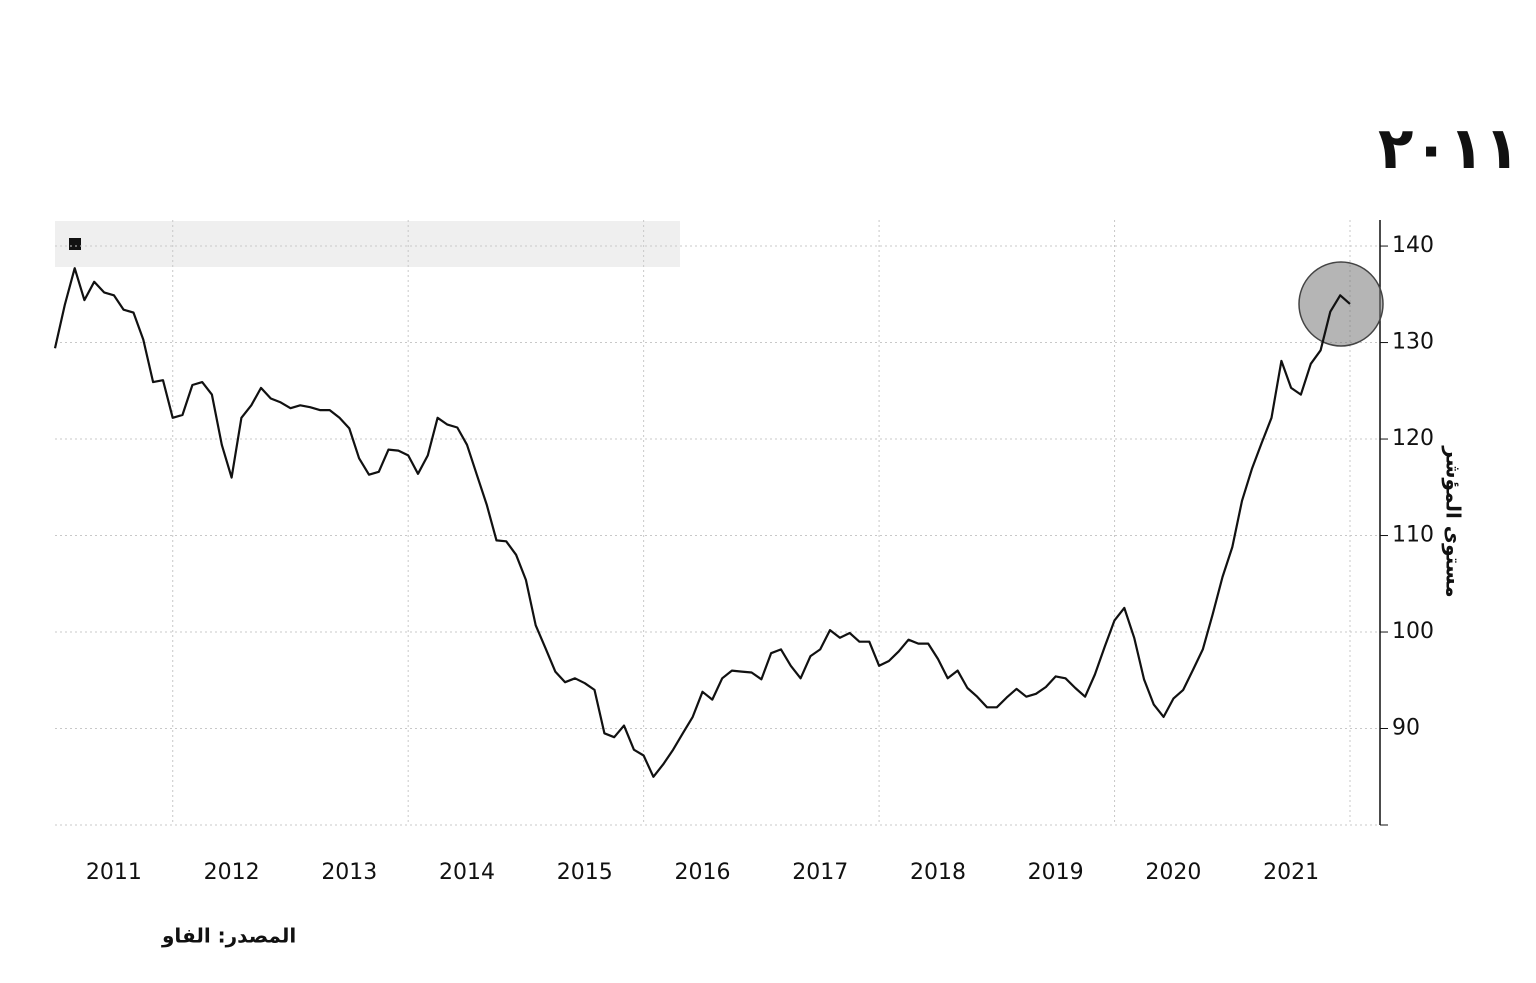 The height and width of the screenshot is (983, 1536). What do you see at coordinates (1406, 728) in the screenshot?
I see `y-tick-label: 90` at bounding box center [1406, 728].